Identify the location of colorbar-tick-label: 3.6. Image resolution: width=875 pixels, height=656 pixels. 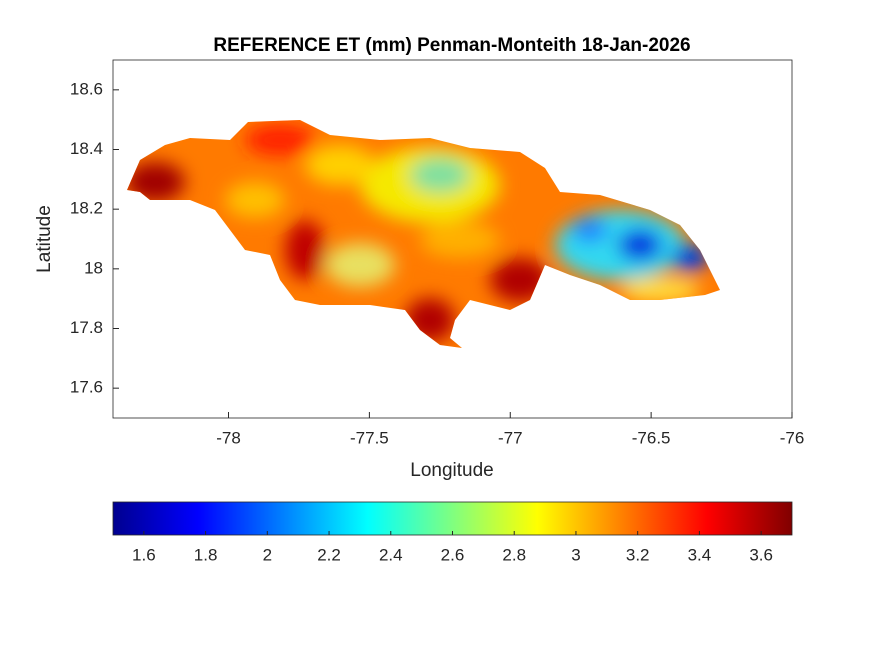
(761, 554).